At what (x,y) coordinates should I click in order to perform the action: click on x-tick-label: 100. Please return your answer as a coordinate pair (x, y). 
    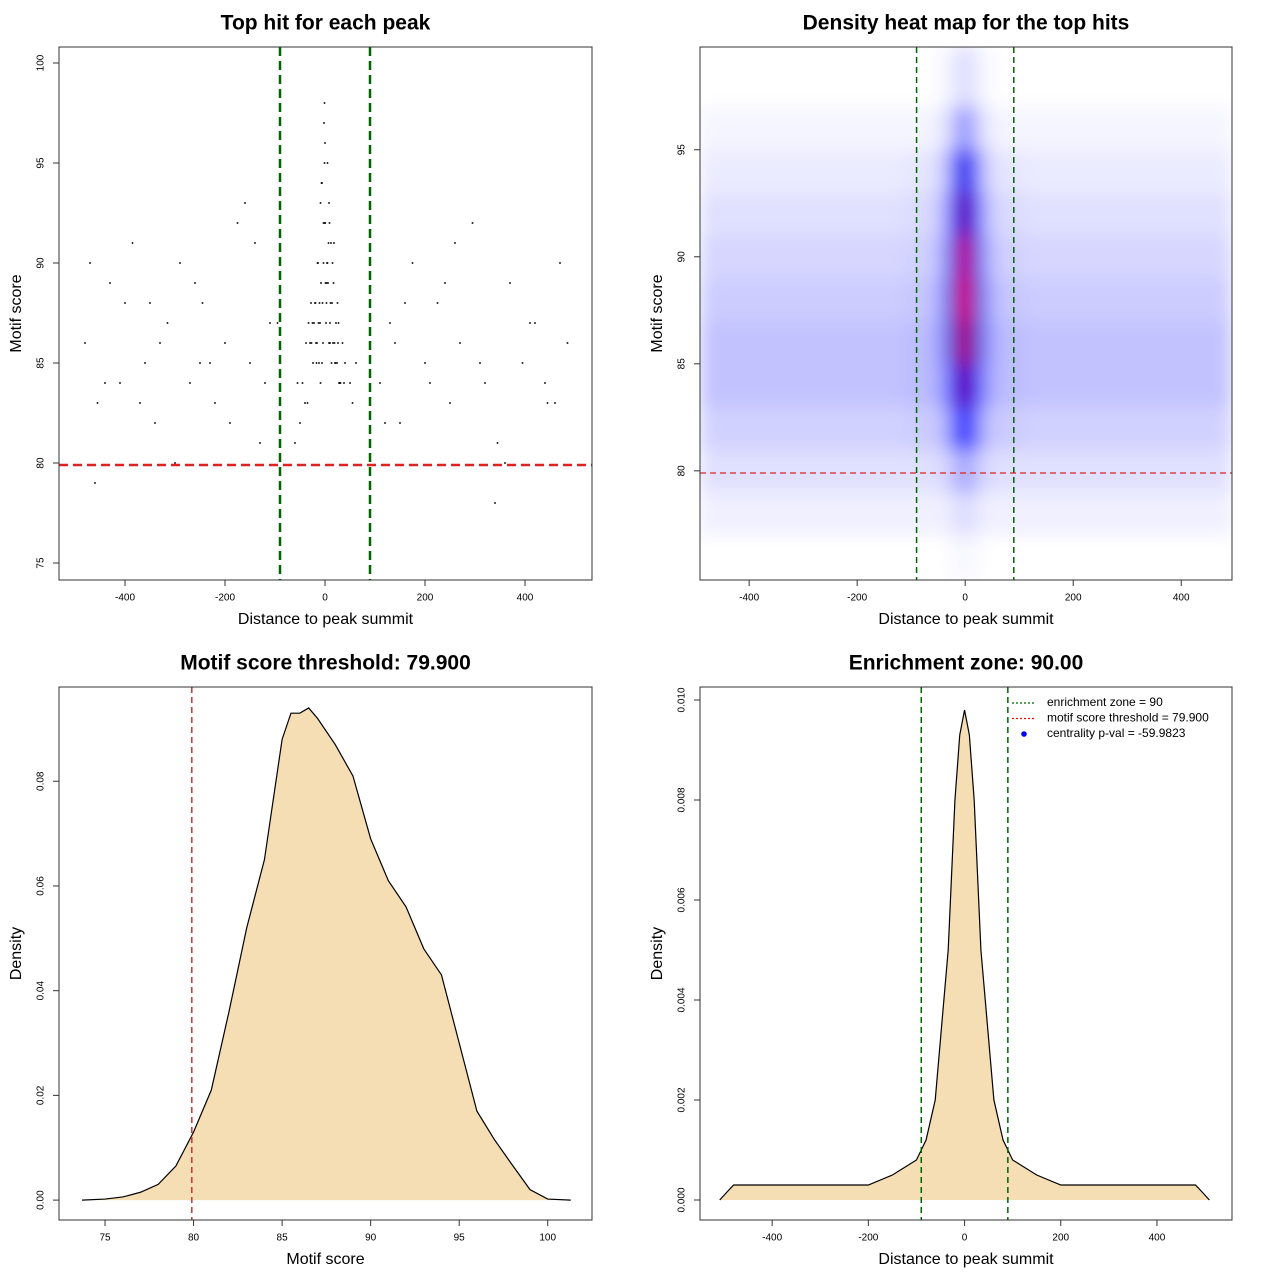
    Looking at the image, I should click on (547, 1238).